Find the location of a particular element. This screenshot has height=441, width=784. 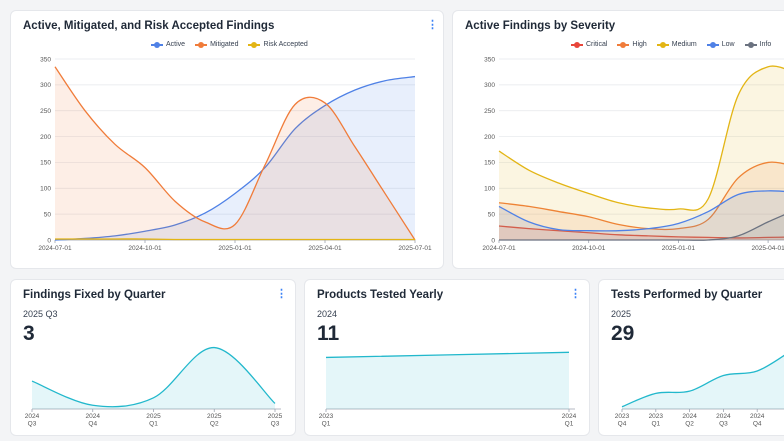

series-info-line is located at coordinates (641, 227).